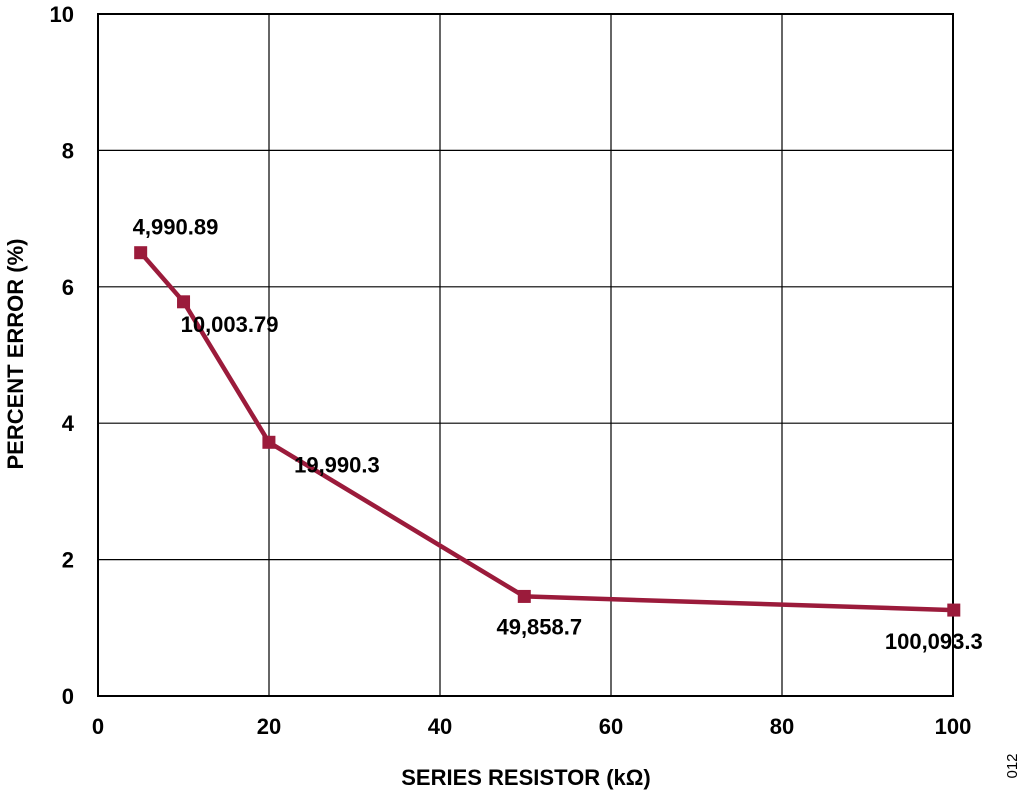 The image size is (1024, 801). What do you see at coordinates (269, 726) in the screenshot?
I see `x-tick-label: 20` at bounding box center [269, 726].